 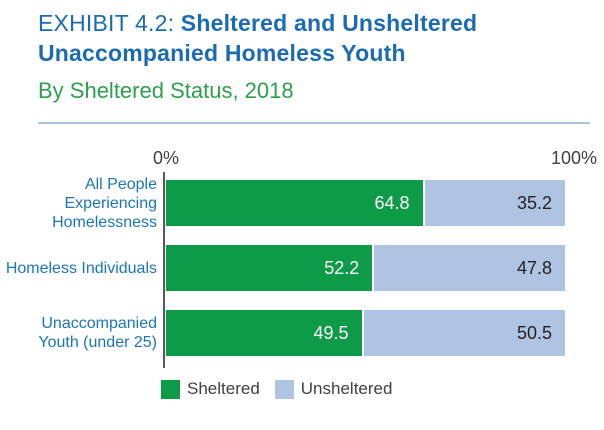 What do you see at coordinates (222, 53) in the screenshot?
I see `title-line2: Unaccompanied Homeless Youth` at bounding box center [222, 53].